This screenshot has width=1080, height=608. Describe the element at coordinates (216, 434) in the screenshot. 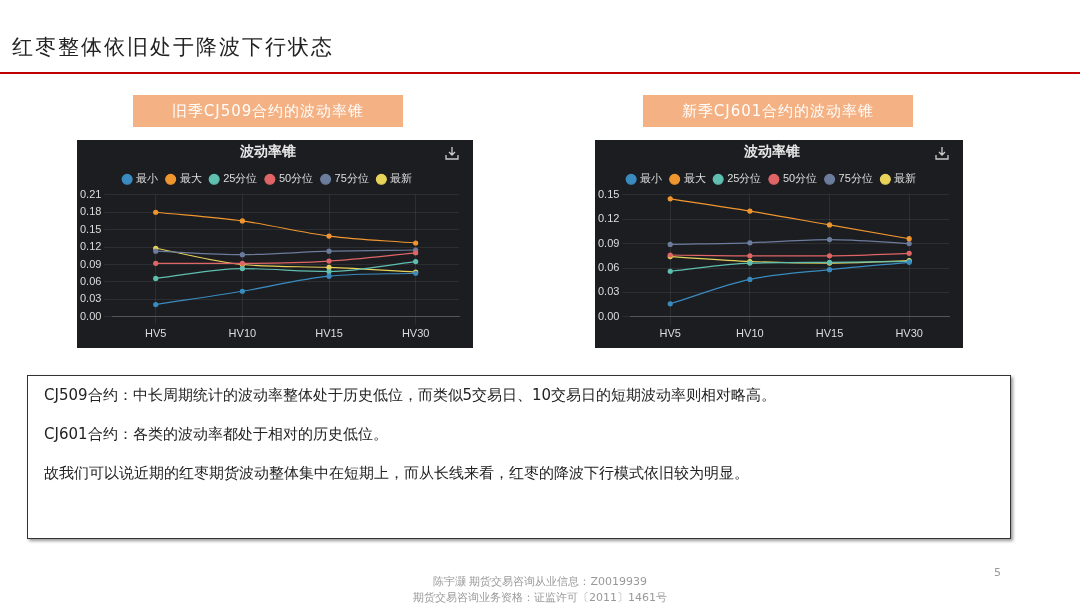

I see `text: CJ601合约：各类的波动率都处于相对的历史低位。` at that location.